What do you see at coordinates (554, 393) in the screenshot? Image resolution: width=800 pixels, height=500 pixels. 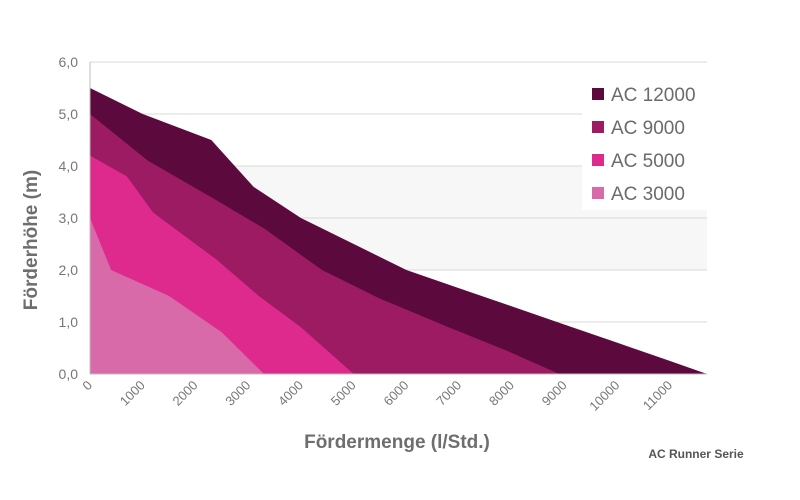 I see `x-tick-label: 9000` at bounding box center [554, 393].